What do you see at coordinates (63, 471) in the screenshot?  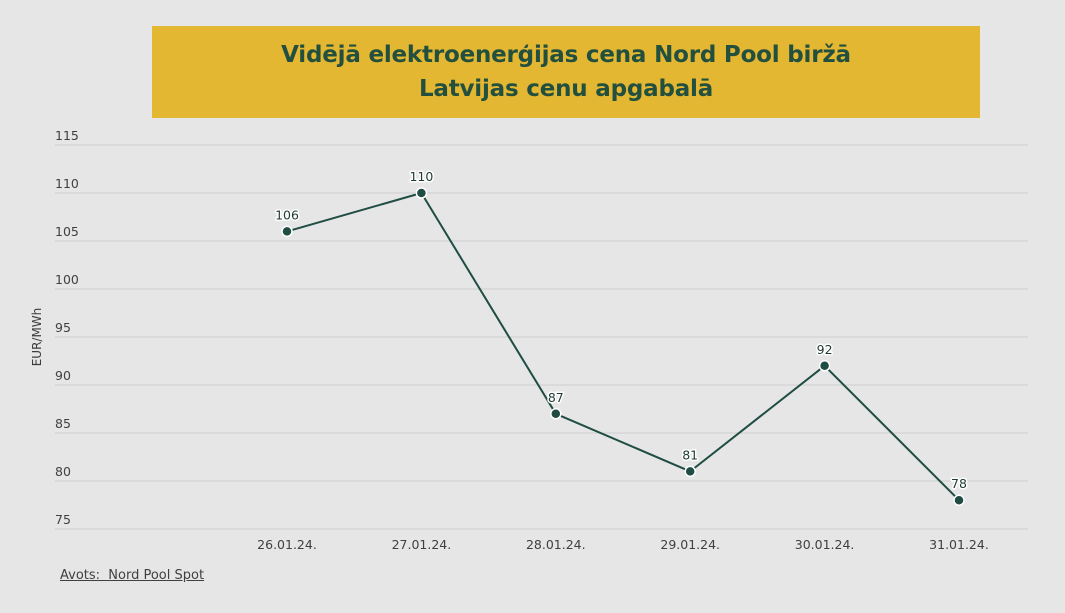 I see `y-tick-label: 80` at bounding box center [63, 471].